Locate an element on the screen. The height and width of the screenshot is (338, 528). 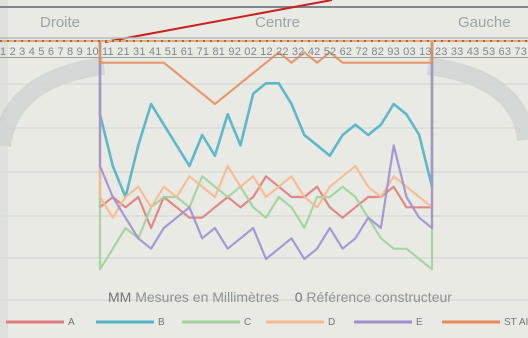
series-line-st-ai is located at coordinates (266, 74).